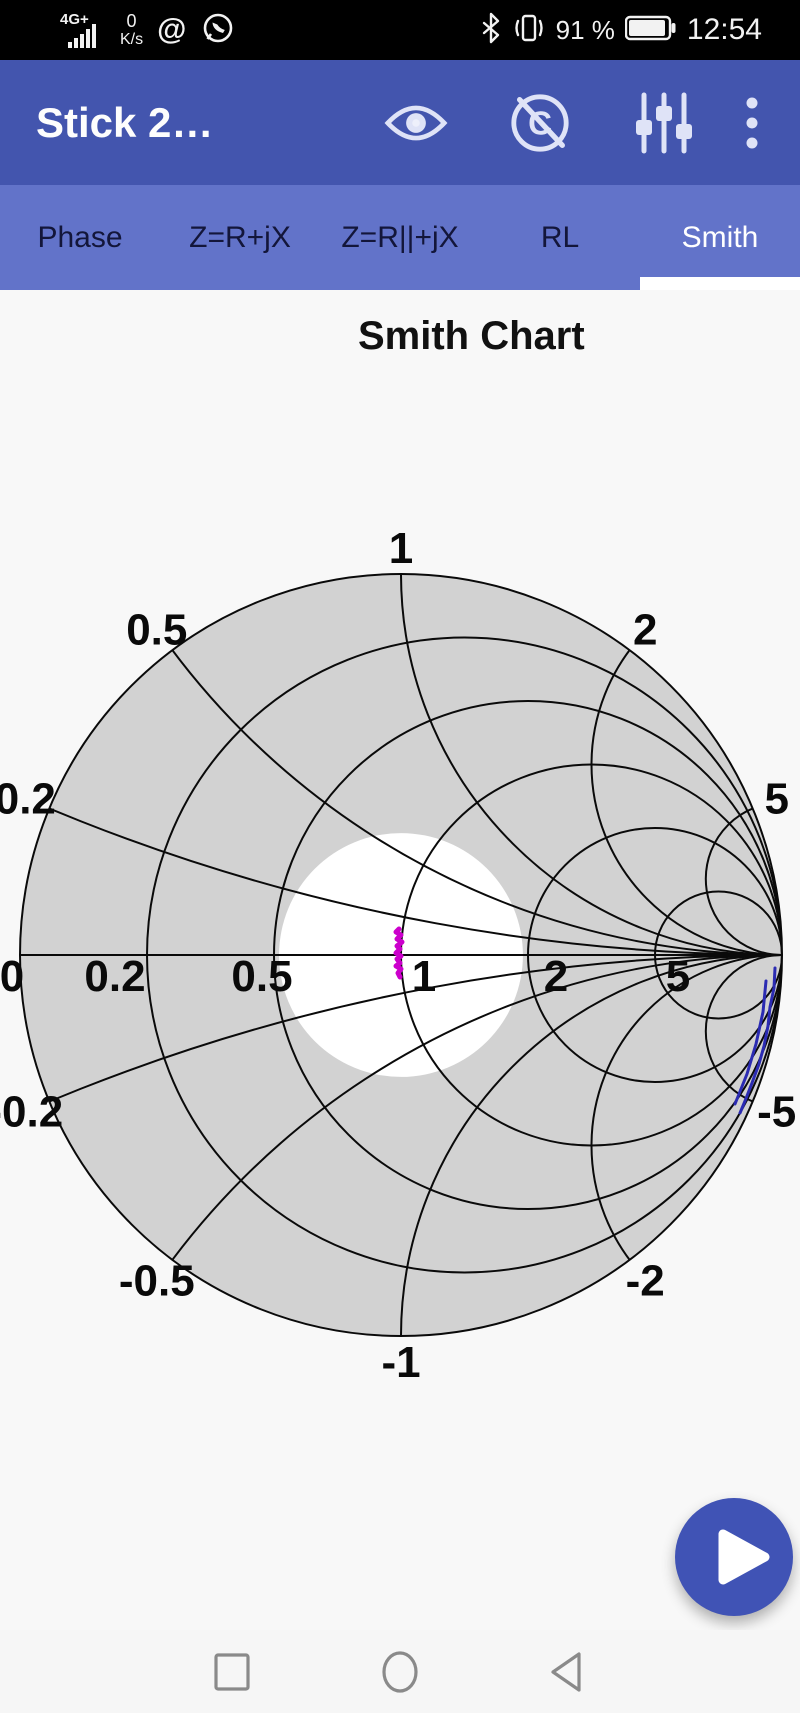  I want to click on recents-icon, so click(232, 1671).